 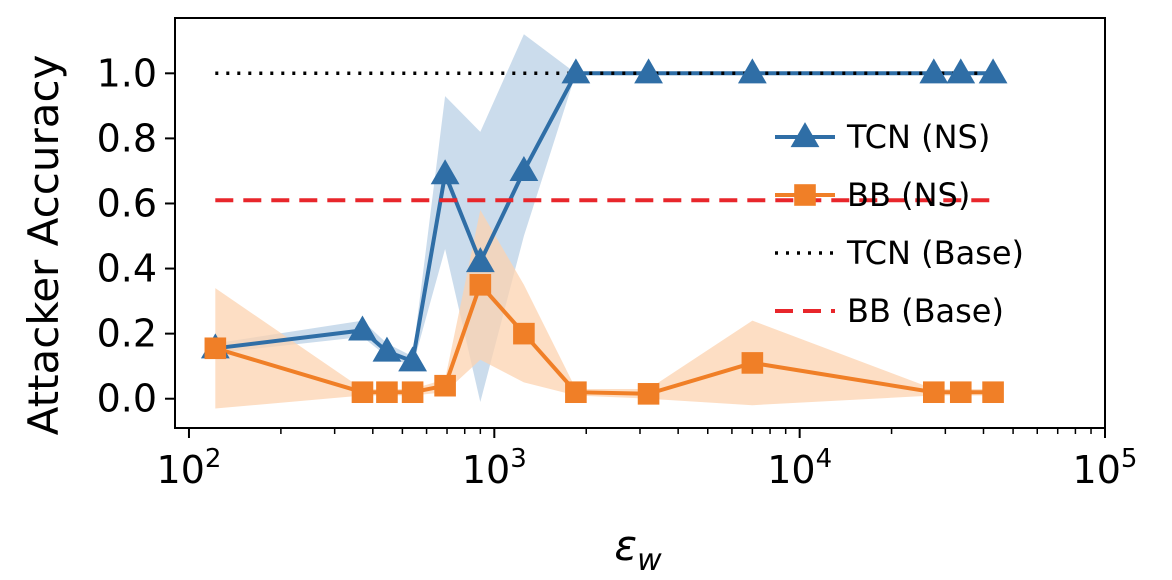 I want to click on x-axis-label-subscript: w, so click(x=649, y=560).